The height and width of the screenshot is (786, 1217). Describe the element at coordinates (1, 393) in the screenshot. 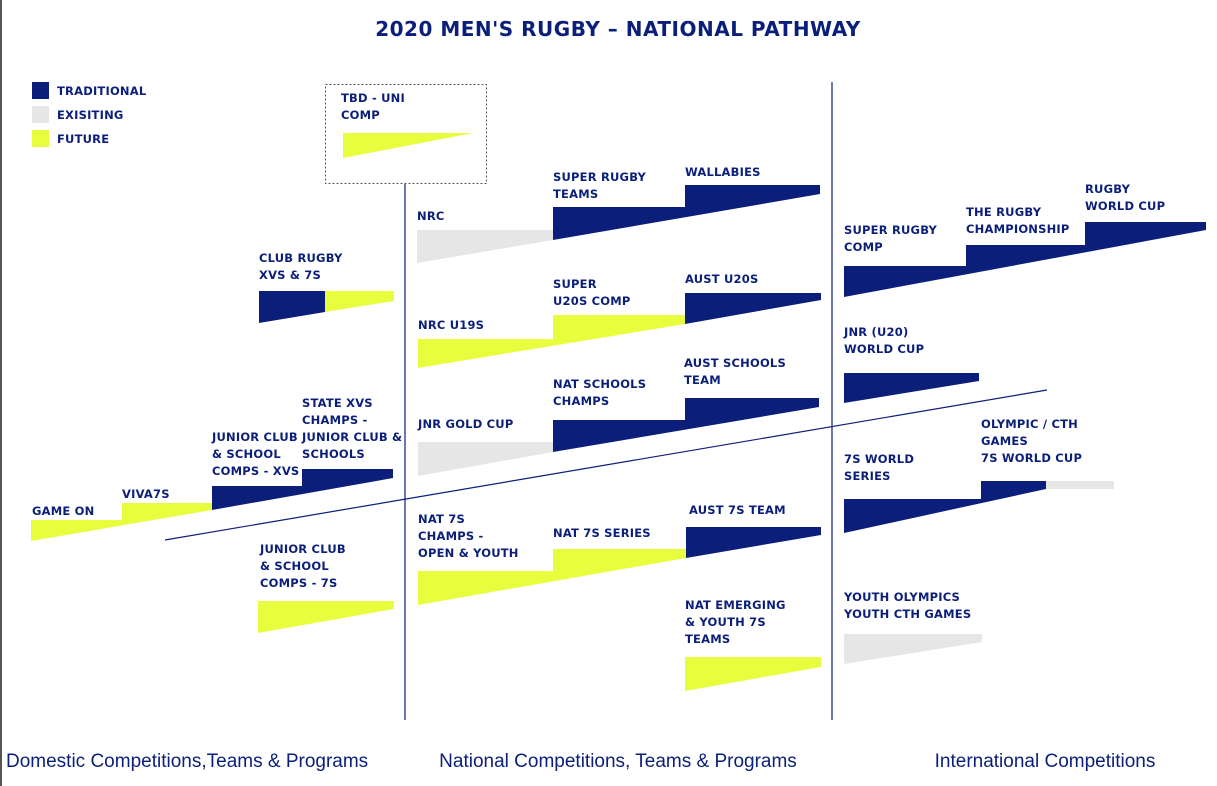

I see `left-border` at that location.